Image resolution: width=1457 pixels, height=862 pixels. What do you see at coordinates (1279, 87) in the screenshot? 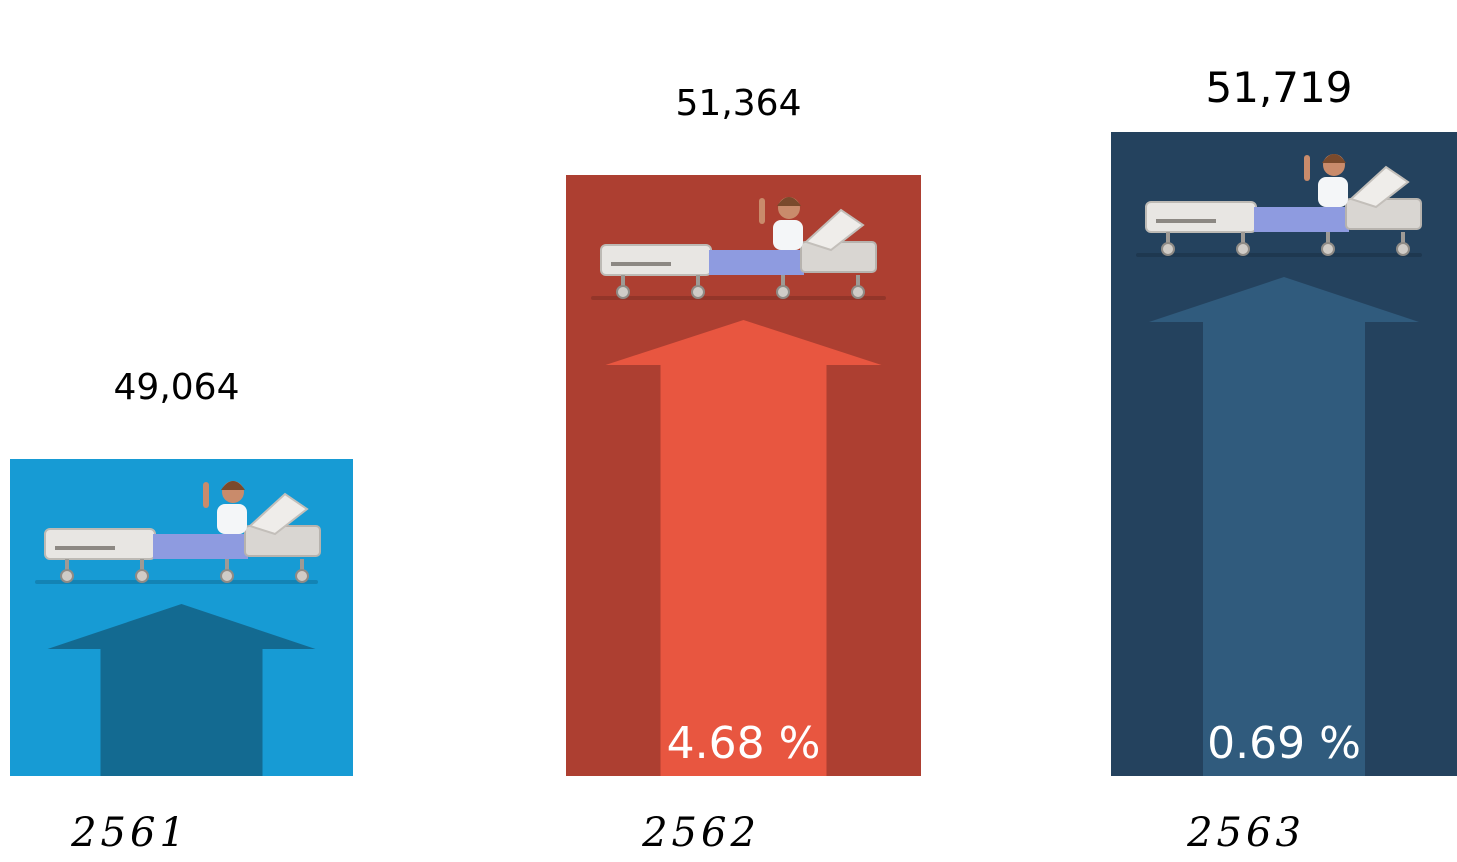
I see `value-label: 51,719` at bounding box center [1279, 87].